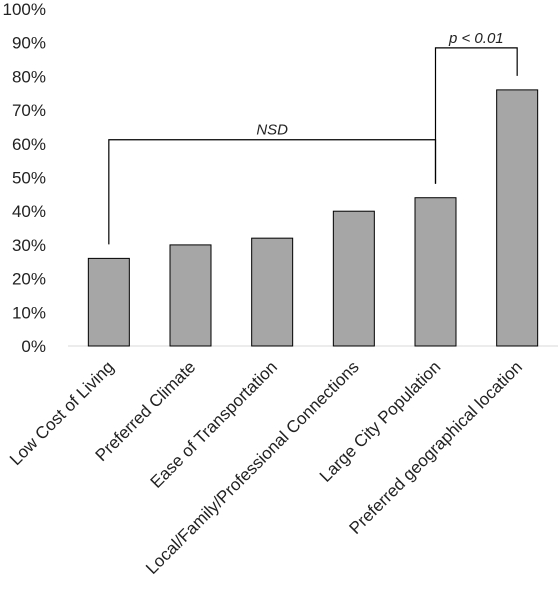  What do you see at coordinates (29, 144) in the screenshot?
I see `y-tick-label: 60%` at bounding box center [29, 144].